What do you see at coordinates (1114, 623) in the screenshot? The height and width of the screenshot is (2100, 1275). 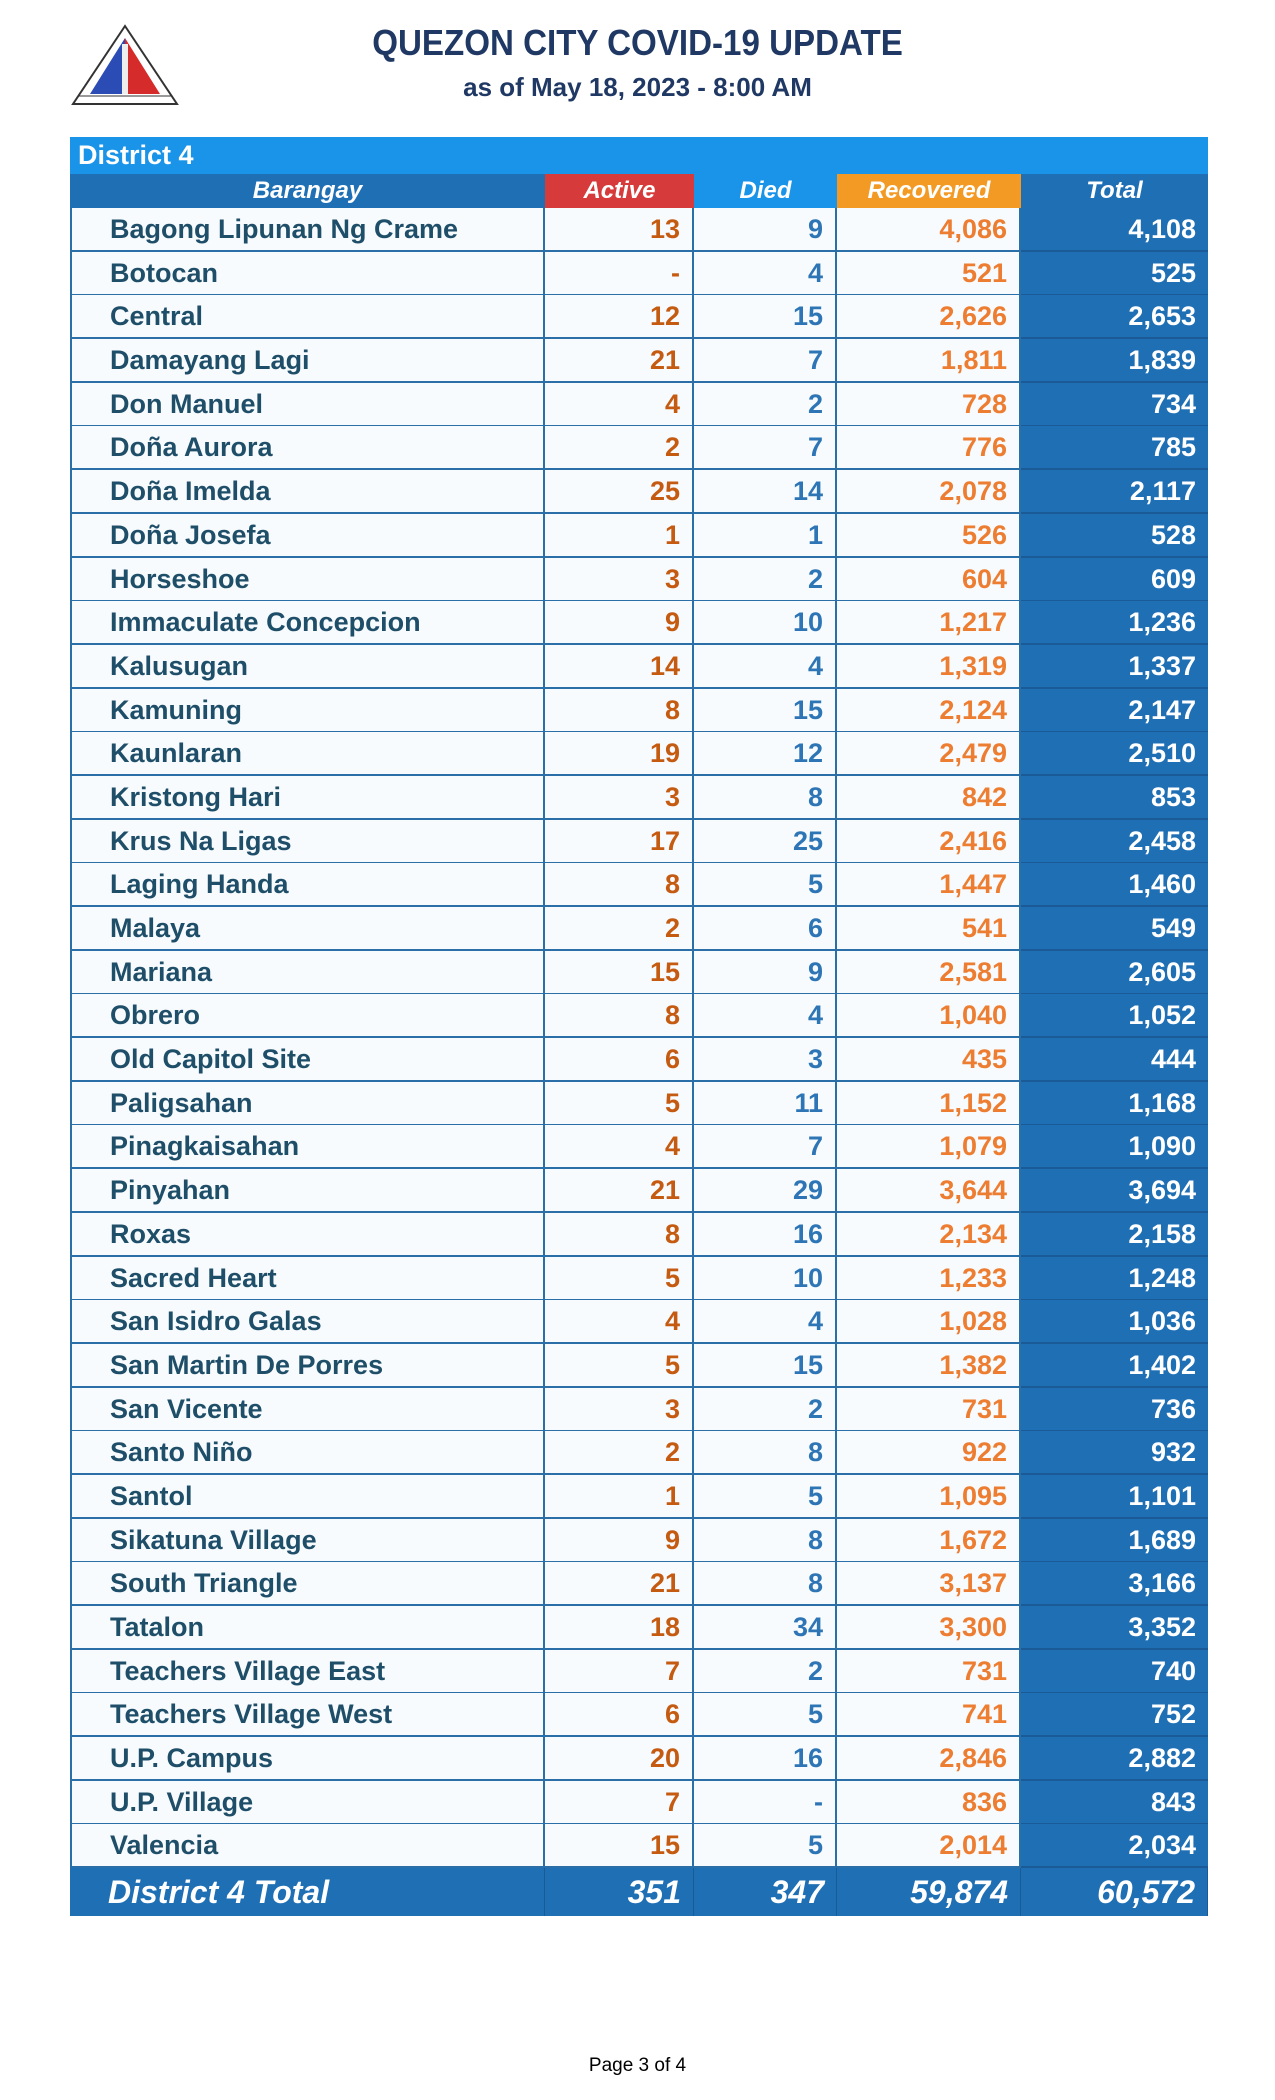 I see `cell-total: 1,236` at bounding box center [1114, 623].